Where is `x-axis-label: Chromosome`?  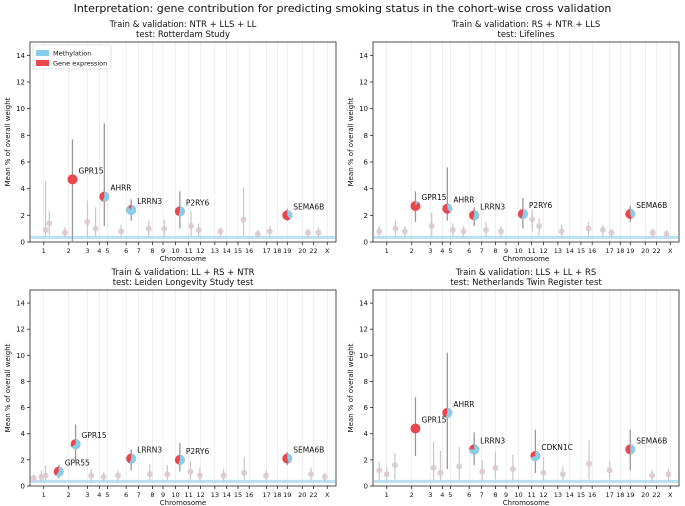
x-axis-label: Chromosome is located at coordinates (183, 259).